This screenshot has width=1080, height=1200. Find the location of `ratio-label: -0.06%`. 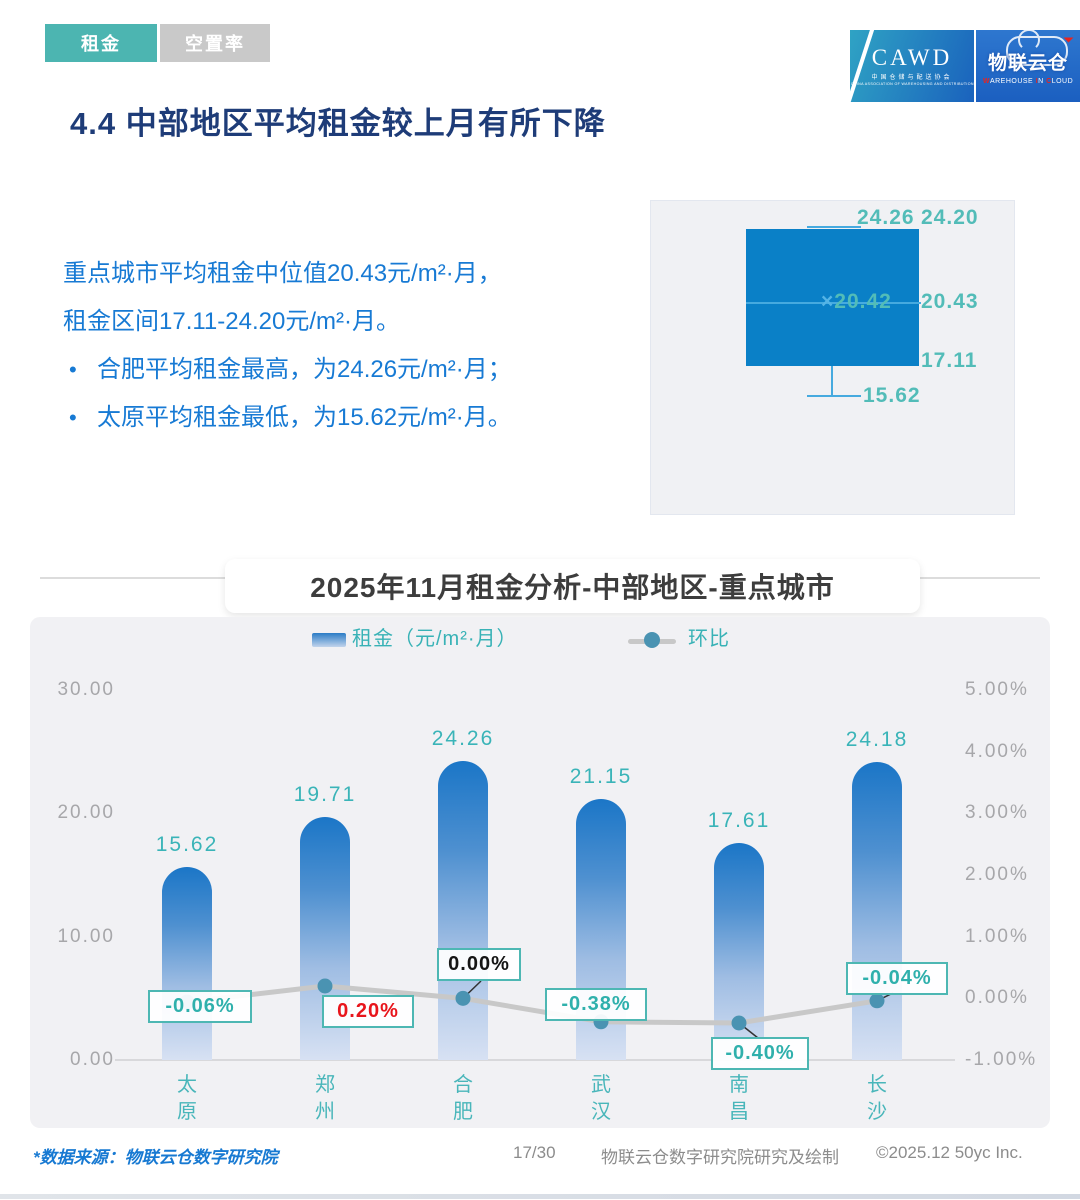

ratio-label: -0.06% is located at coordinates (200, 1006).